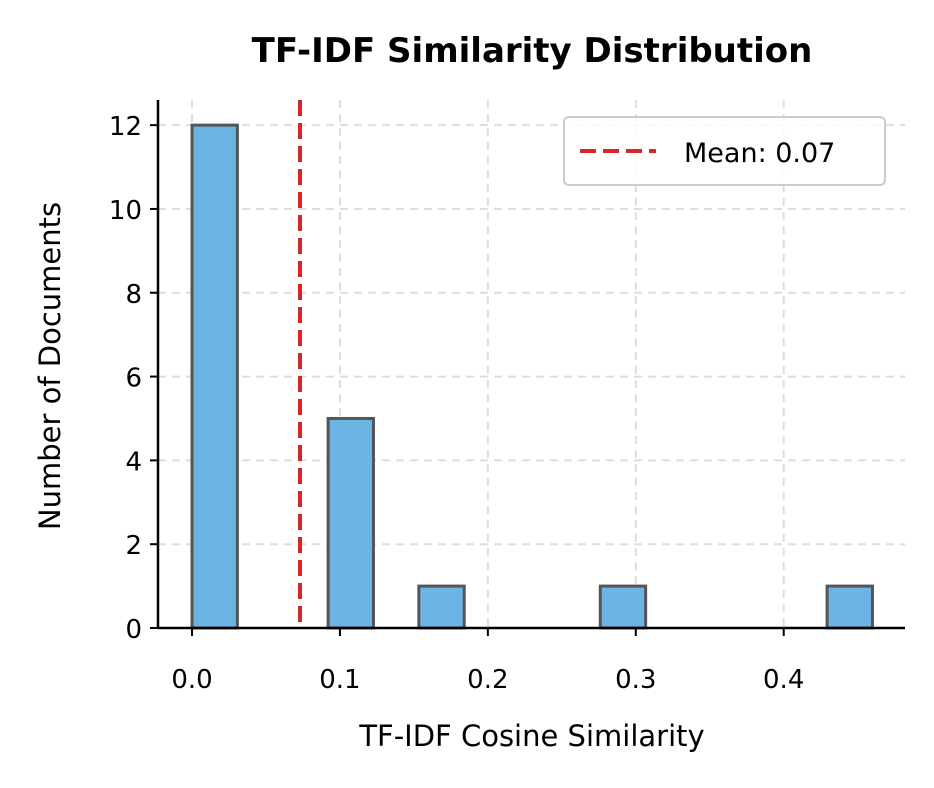 The image size is (934, 788). What do you see at coordinates (133, 546) in the screenshot?
I see `y-tick-label: 2` at bounding box center [133, 546].